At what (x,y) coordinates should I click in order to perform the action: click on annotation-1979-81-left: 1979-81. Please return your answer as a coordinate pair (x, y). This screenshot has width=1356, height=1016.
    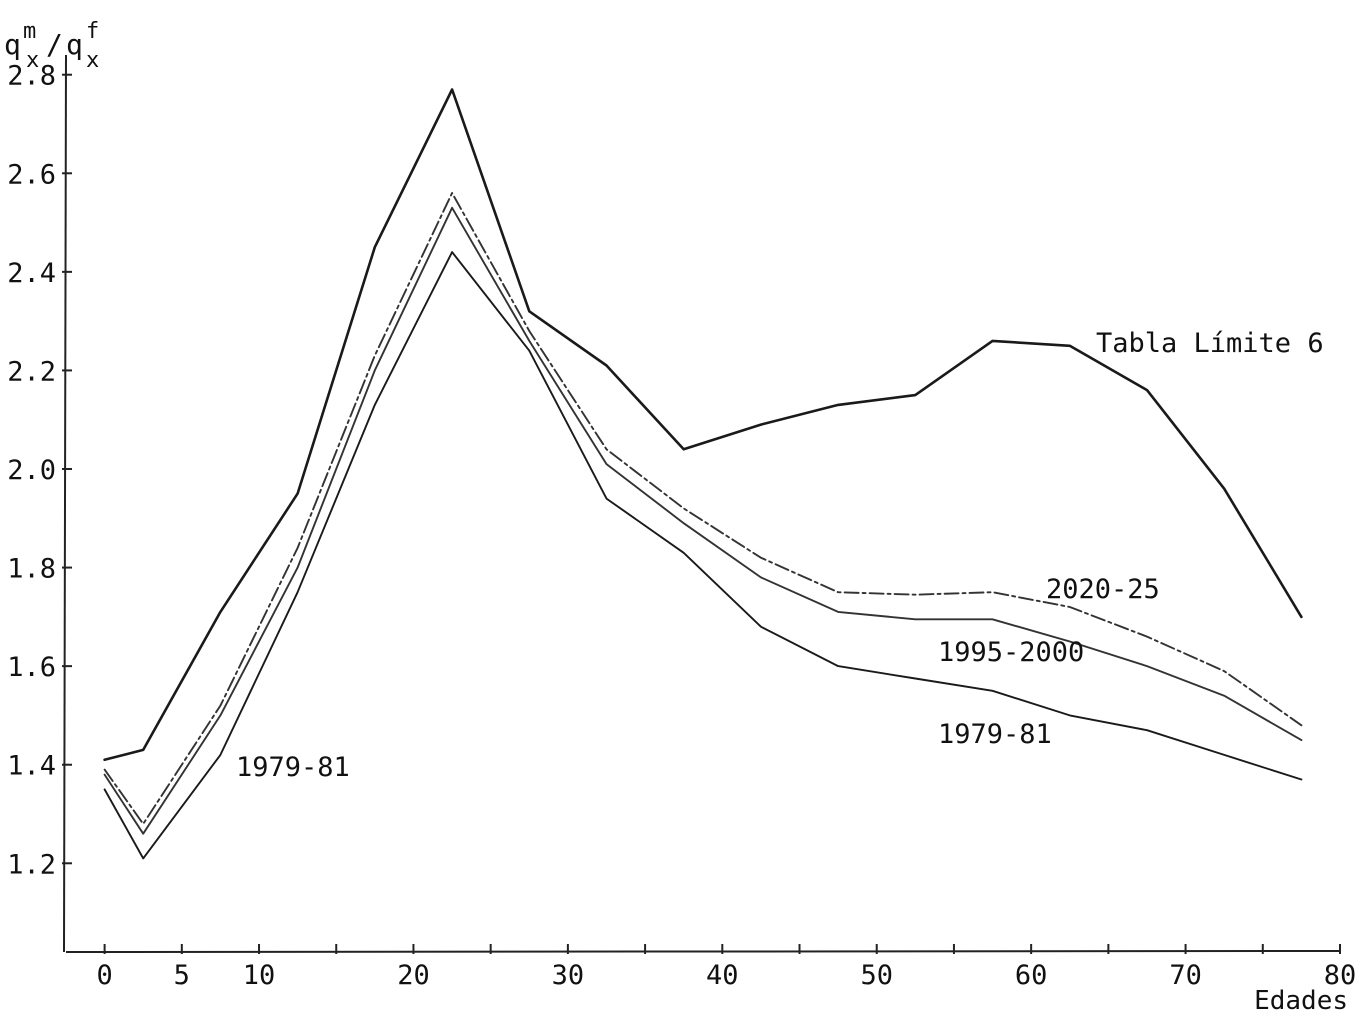
    Looking at the image, I should click on (293, 767).